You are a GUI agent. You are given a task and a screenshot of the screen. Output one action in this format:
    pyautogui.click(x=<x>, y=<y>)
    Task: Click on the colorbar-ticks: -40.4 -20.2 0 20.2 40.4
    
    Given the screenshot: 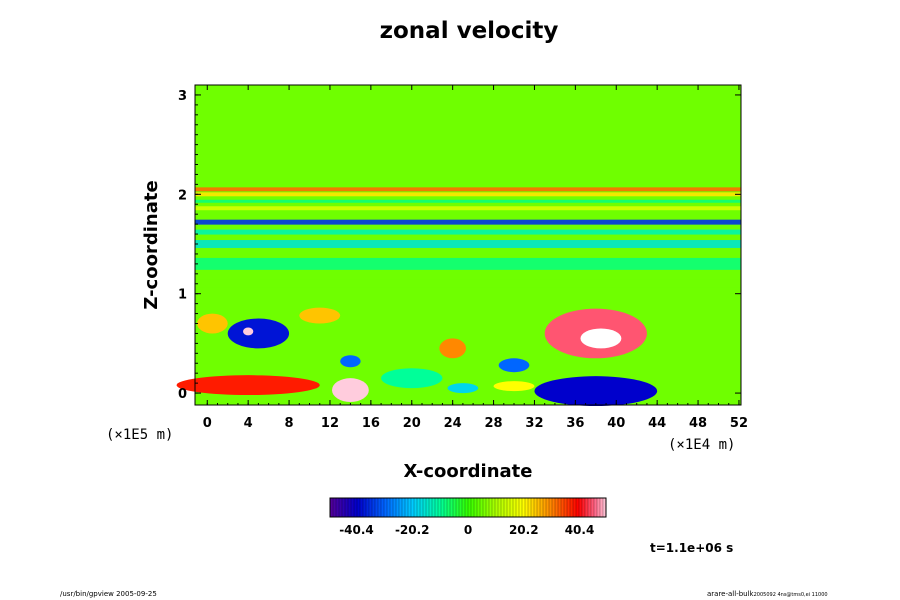 What is the action you would take?
    pyautogui.click(x=466, y=530)
    